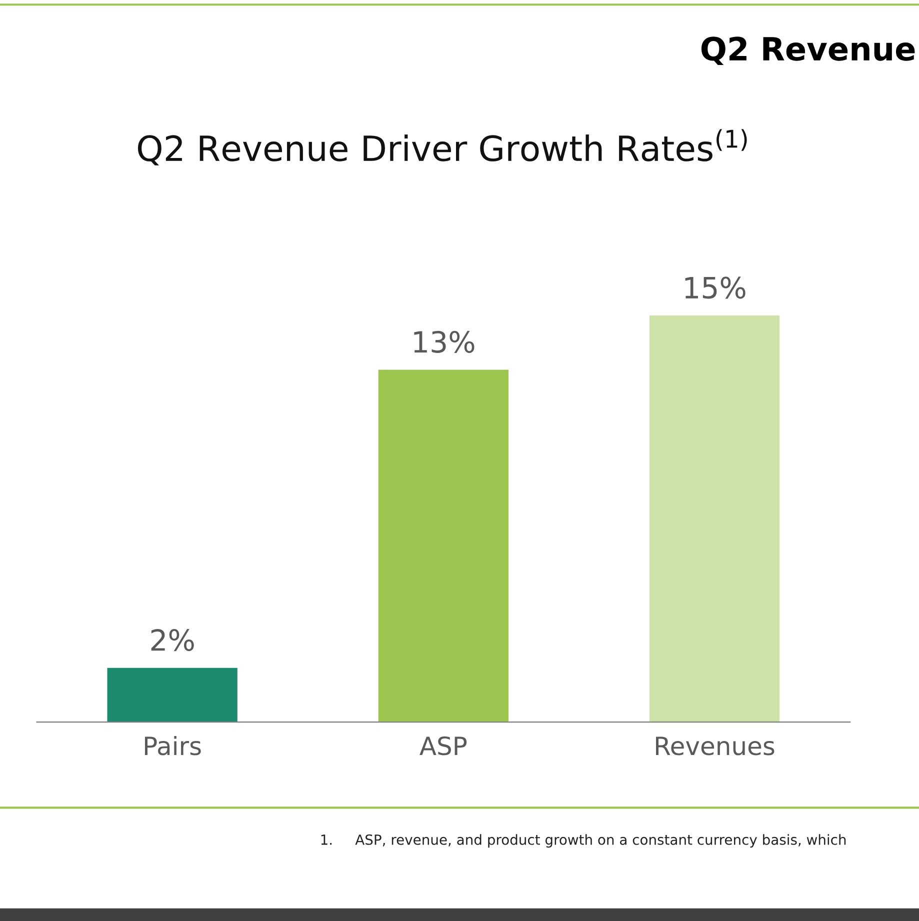  I want to click on data-label: 13%, so click(444, 341).